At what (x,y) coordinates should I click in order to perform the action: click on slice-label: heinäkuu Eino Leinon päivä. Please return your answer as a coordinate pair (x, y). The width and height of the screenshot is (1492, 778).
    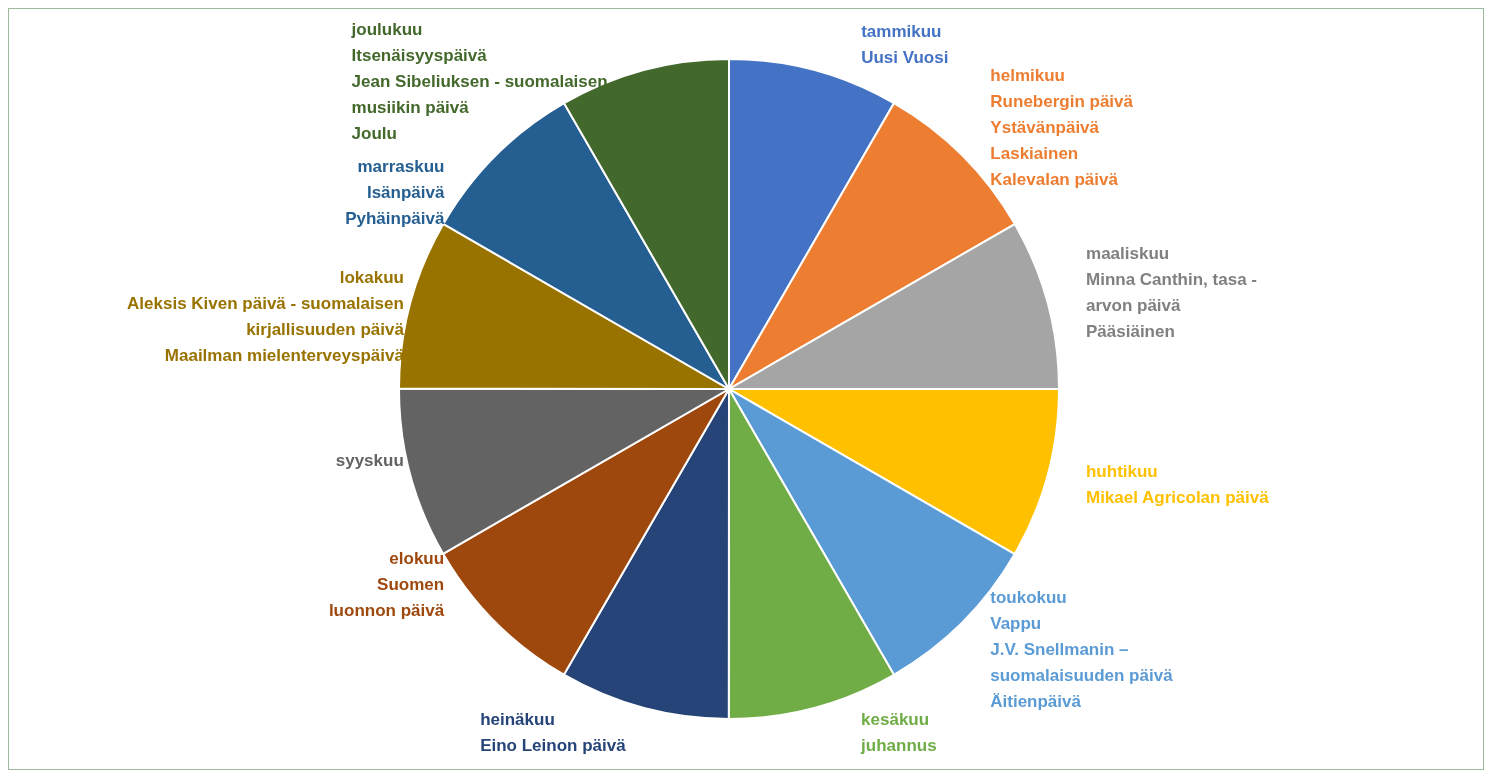
    Looking at the image, I should click on (553, 732).